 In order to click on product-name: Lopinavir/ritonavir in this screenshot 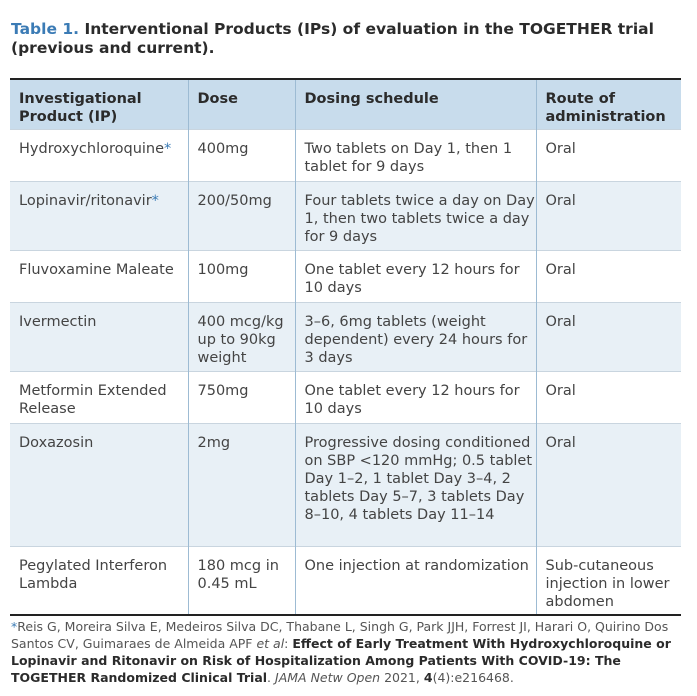, I will do `click(85, 200)`.